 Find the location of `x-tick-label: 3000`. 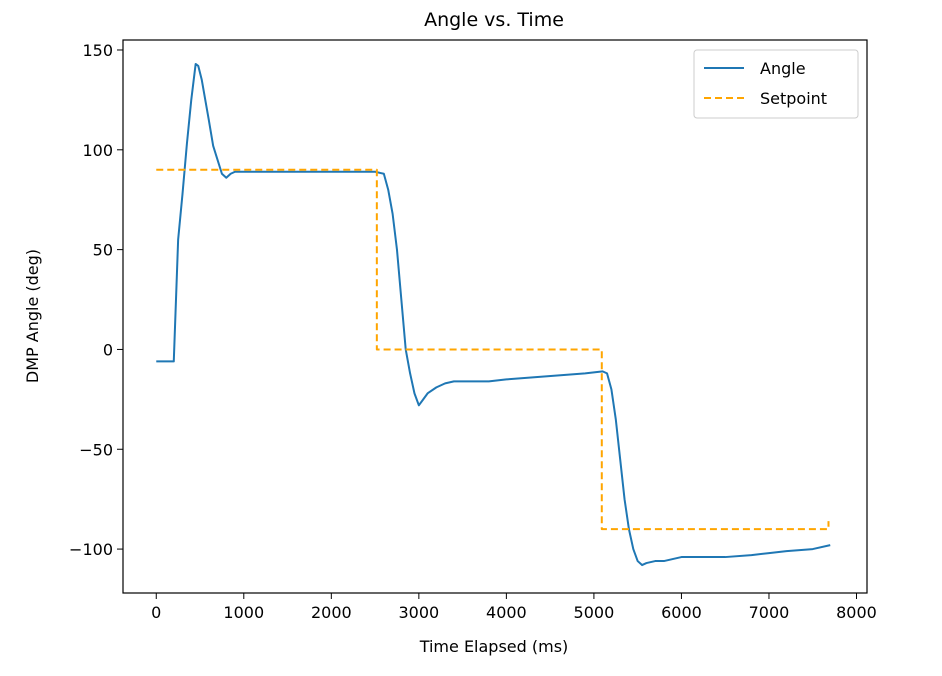

x-tick-label: 3000 is located at coordinates (418, 612).